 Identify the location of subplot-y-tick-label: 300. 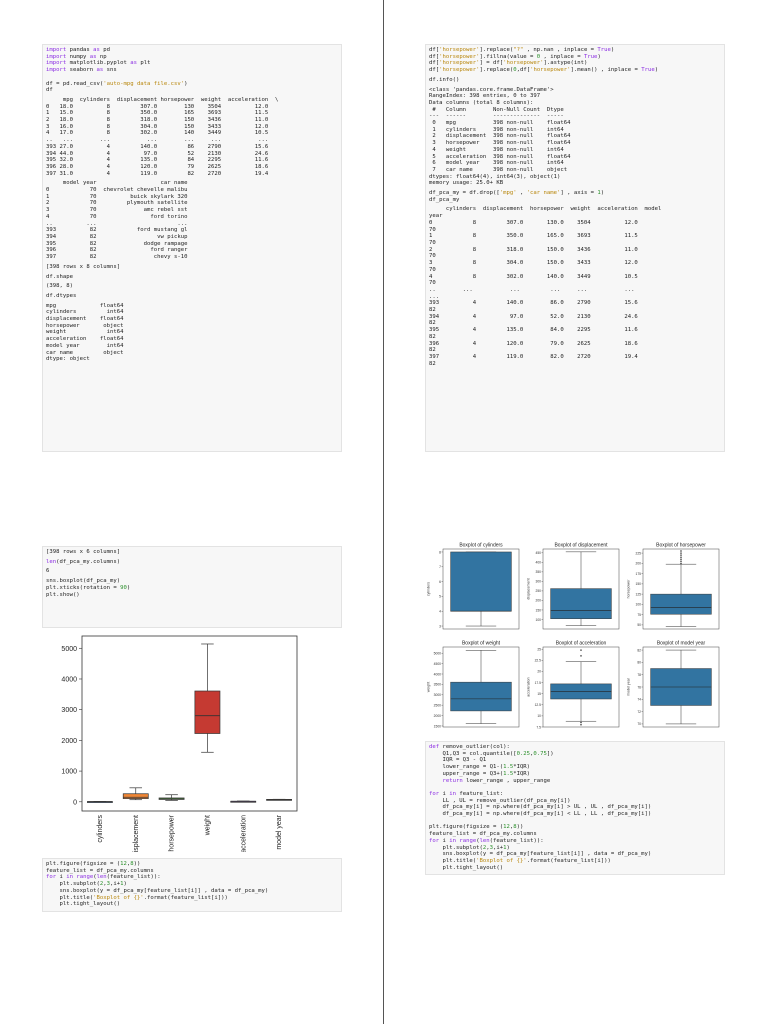
(538, 582).